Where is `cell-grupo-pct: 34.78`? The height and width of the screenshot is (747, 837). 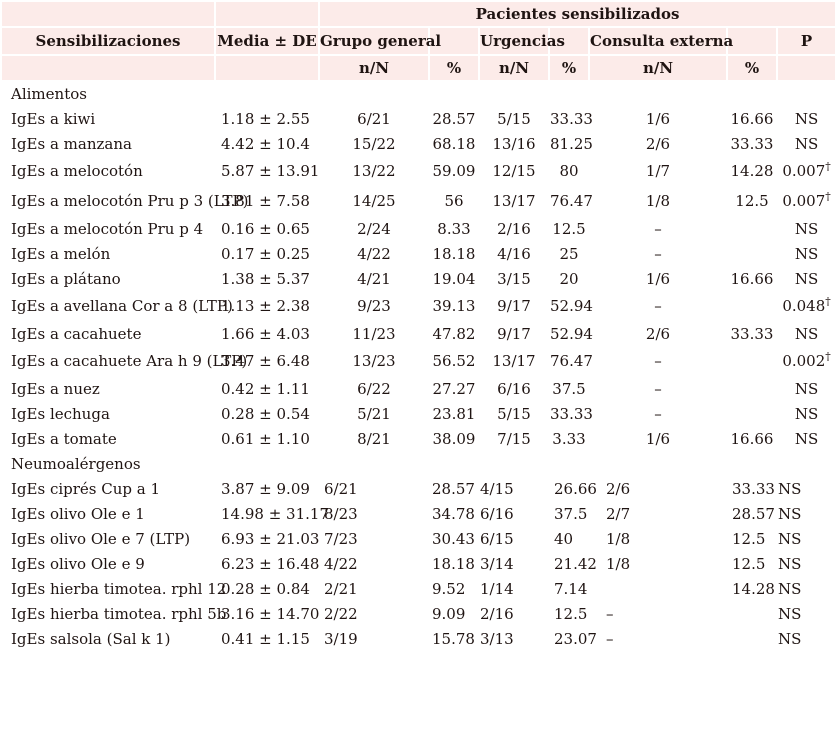 cell-grupo-pct: 34.78 is located at coordinates (453, 513).